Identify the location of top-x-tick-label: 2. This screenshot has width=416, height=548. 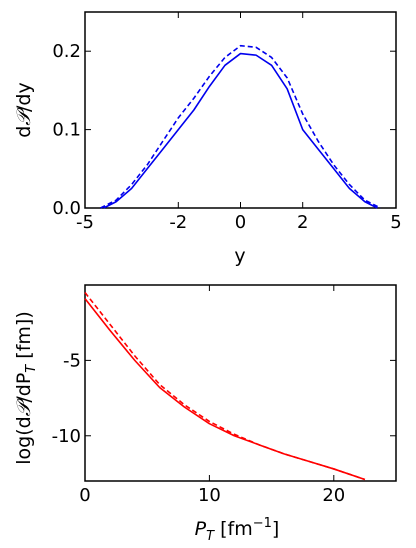
(302, 222).